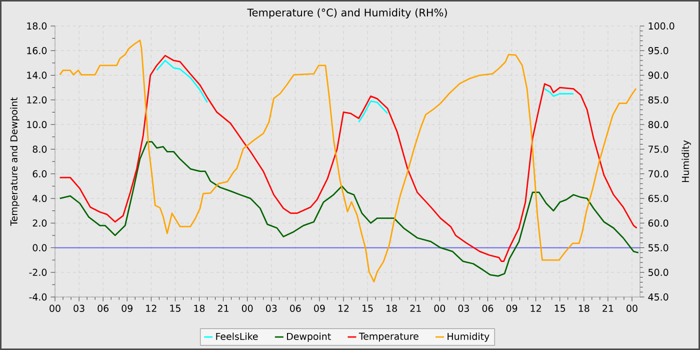  Describe the element at coordinates (37, 124) in the screenshot. I see `y-tick-label: 10.0` at that location.